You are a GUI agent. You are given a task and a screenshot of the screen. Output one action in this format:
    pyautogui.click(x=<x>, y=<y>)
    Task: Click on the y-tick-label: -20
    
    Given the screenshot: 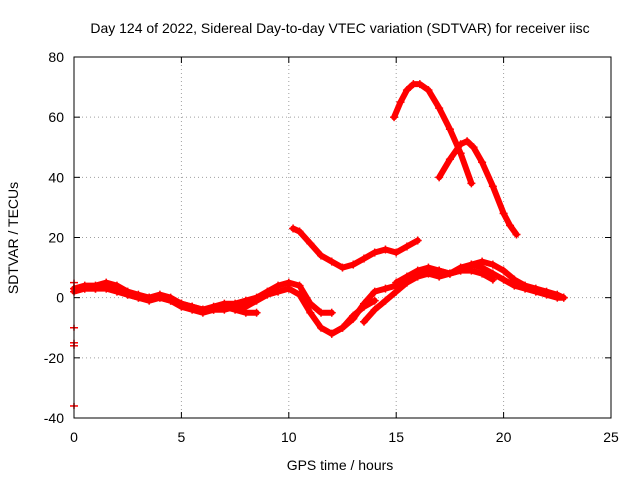 What is the action you would take?
    pyautogui.click(x=54, y=358)
    